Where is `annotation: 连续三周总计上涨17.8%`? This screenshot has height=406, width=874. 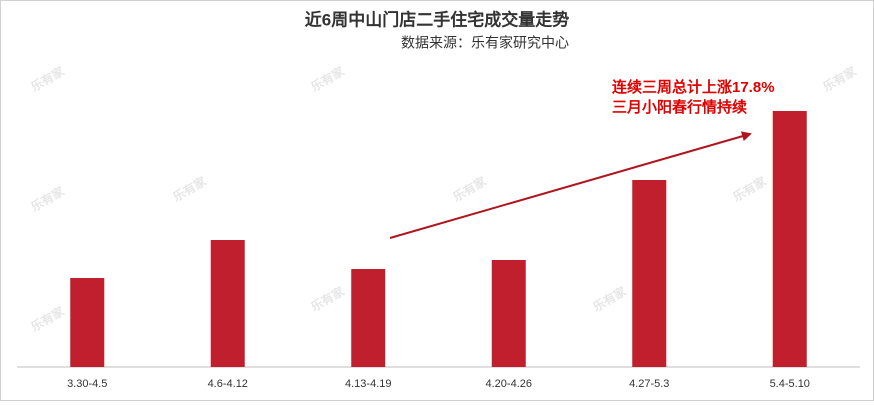 annotation: 连续三周总计上涨17.8% is located at coordinates (693, 87).